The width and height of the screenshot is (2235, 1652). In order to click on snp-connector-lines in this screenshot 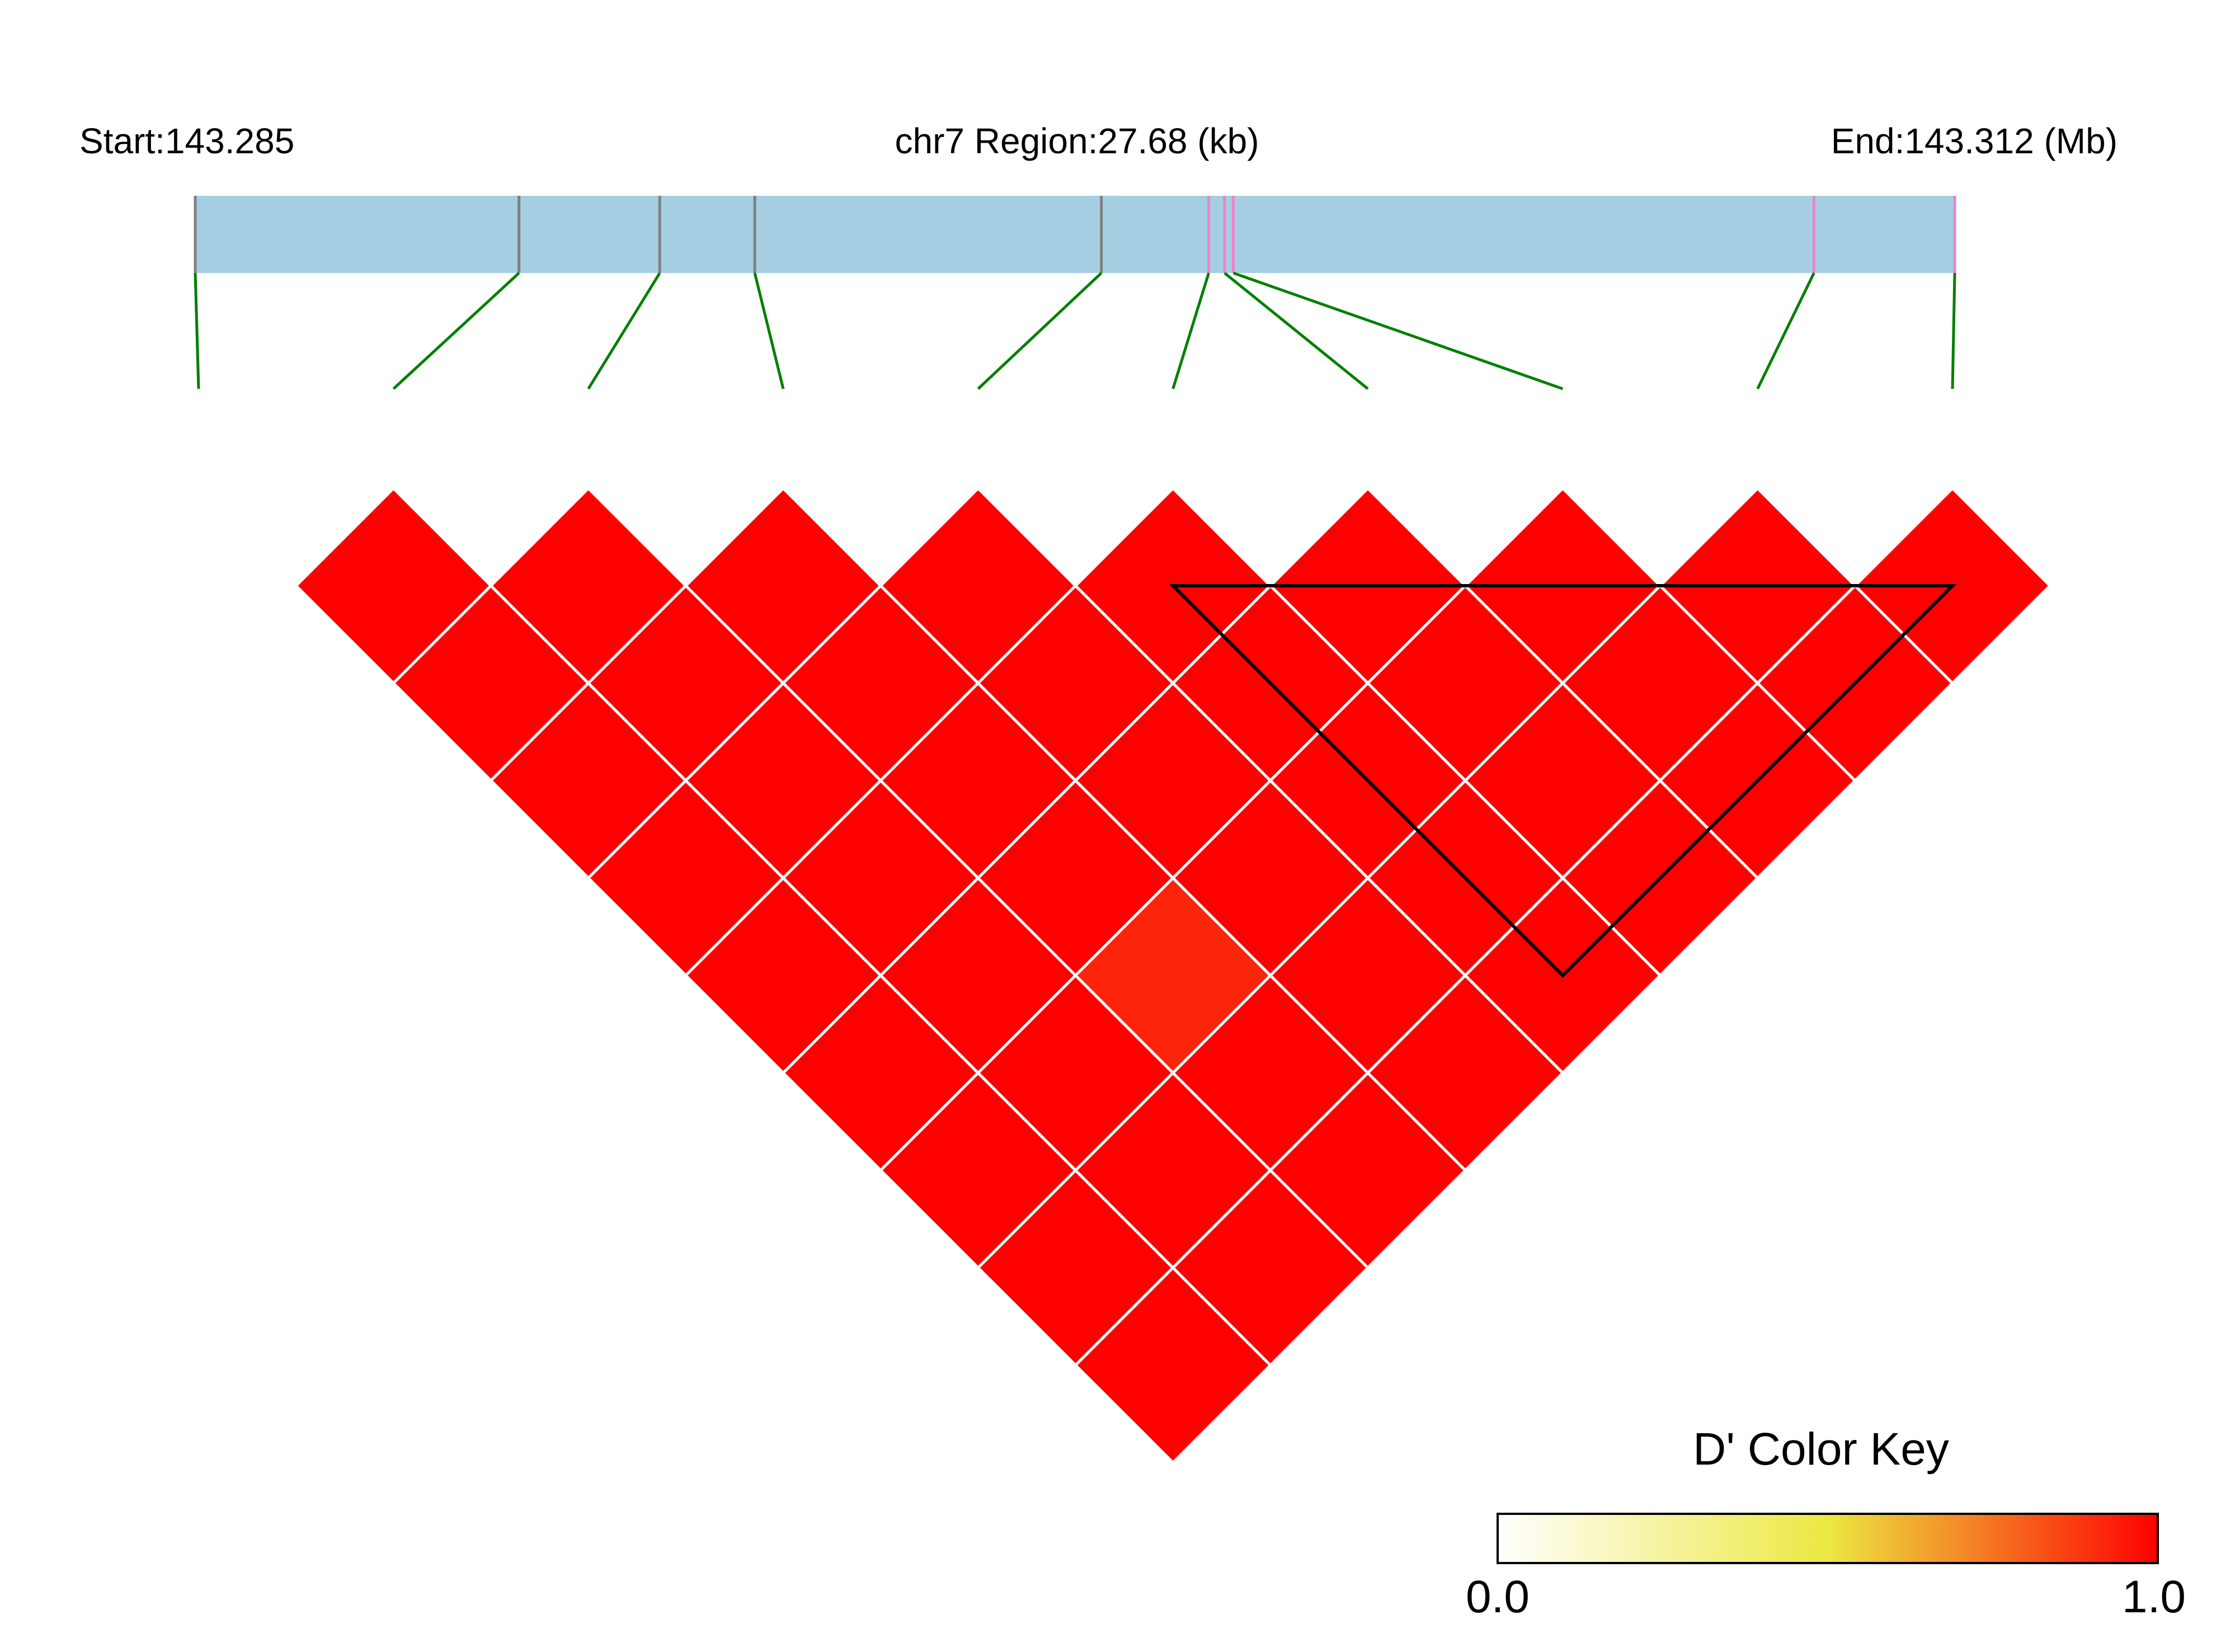, I will do `click(1075, 330)`.